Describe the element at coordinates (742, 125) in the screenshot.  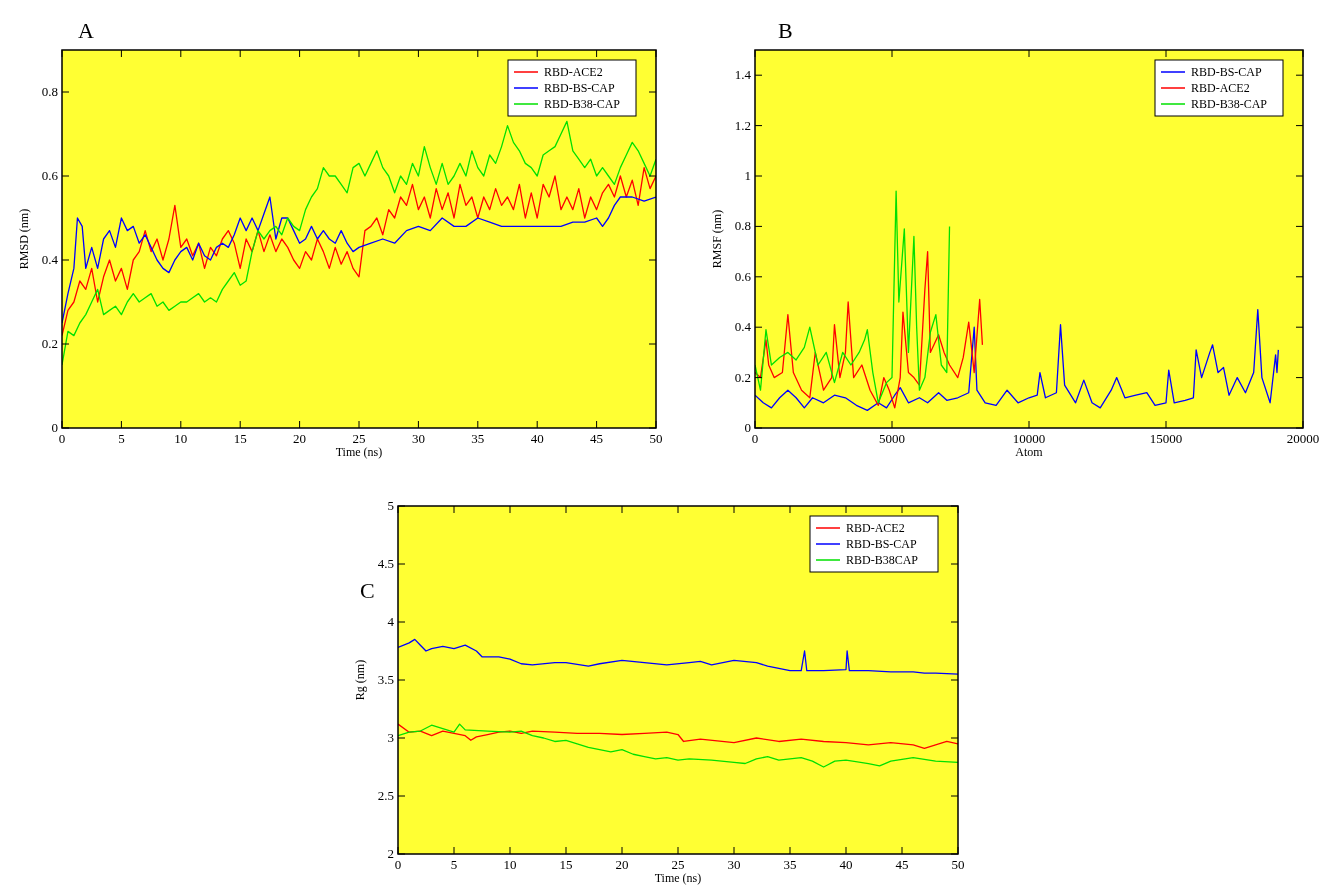
I see `y-tick-label: 1.2` at that location.